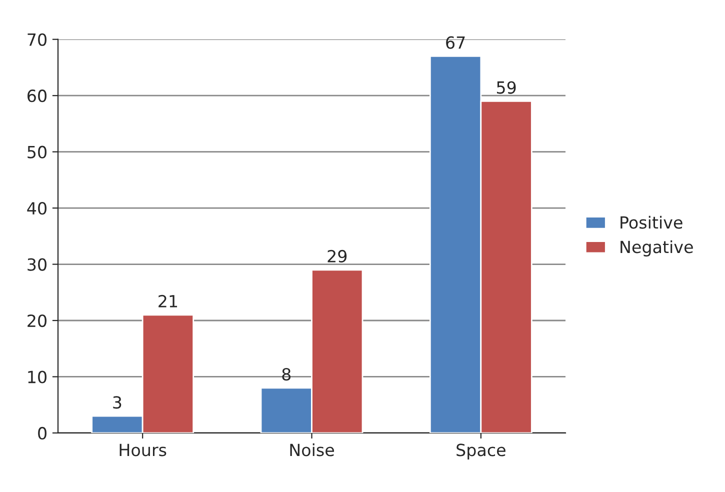 The image size is (725, 492). Describe the element at coordinates (286, 374) in the screenshot. I see `data-label: 8` at that location.